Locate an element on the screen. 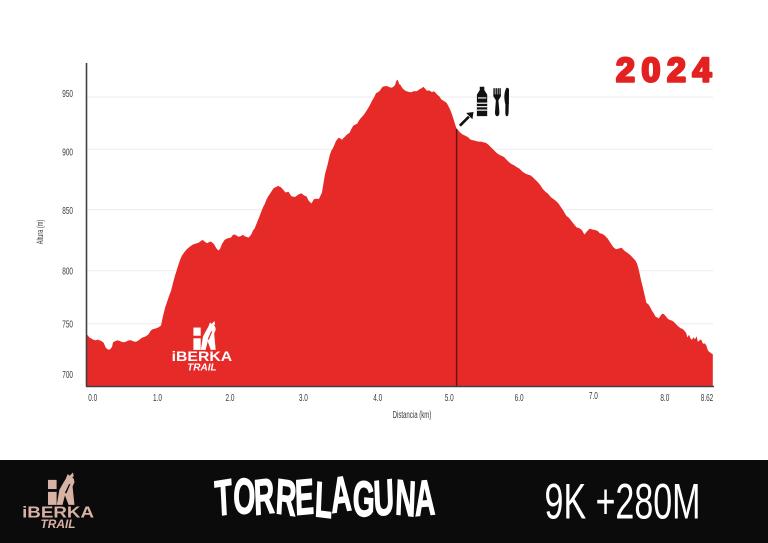 Image resolution: width=768 pixels, height=543 pixels. svg-text: Altura (m) is located at coordinates (40, 231).